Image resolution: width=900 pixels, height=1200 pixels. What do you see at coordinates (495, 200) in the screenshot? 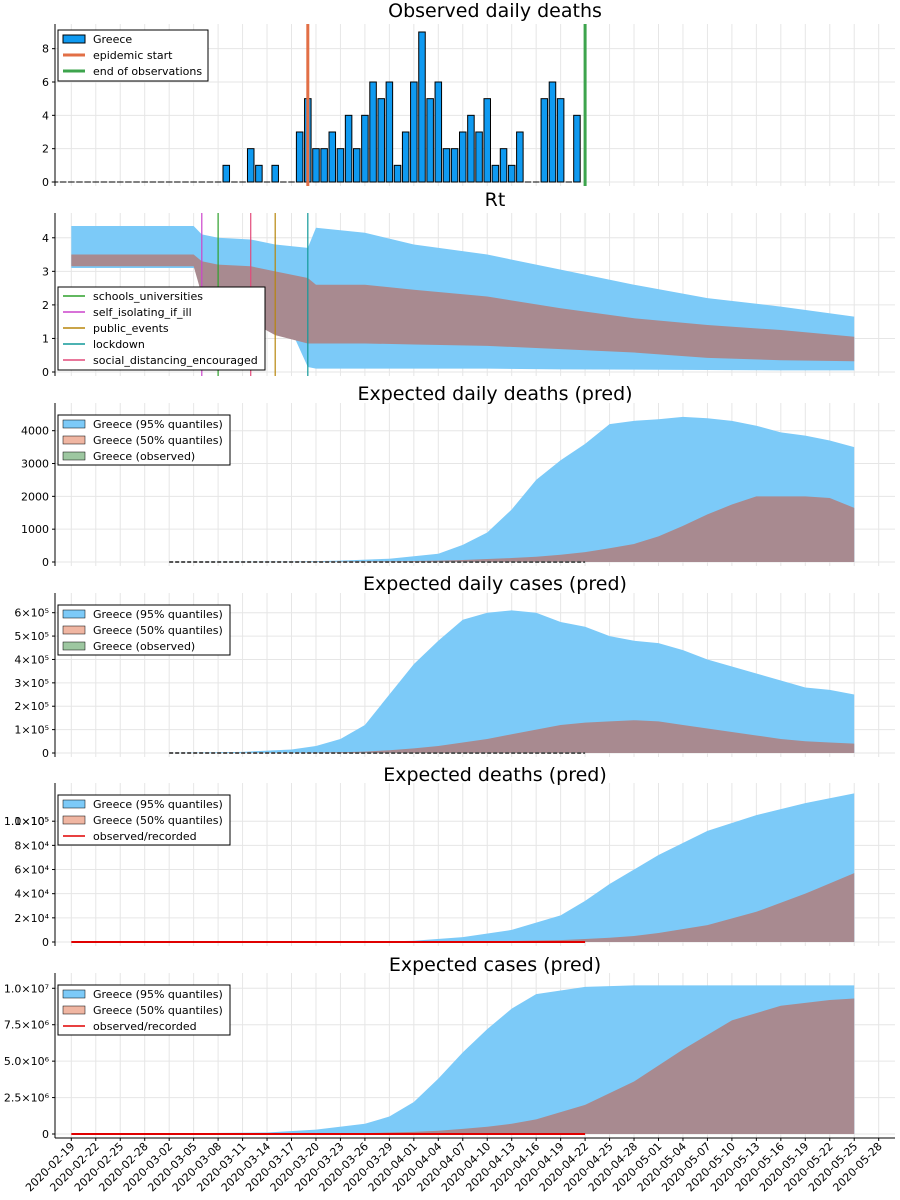
I see `chart-title: Rt` at bounding box center [495, 200].